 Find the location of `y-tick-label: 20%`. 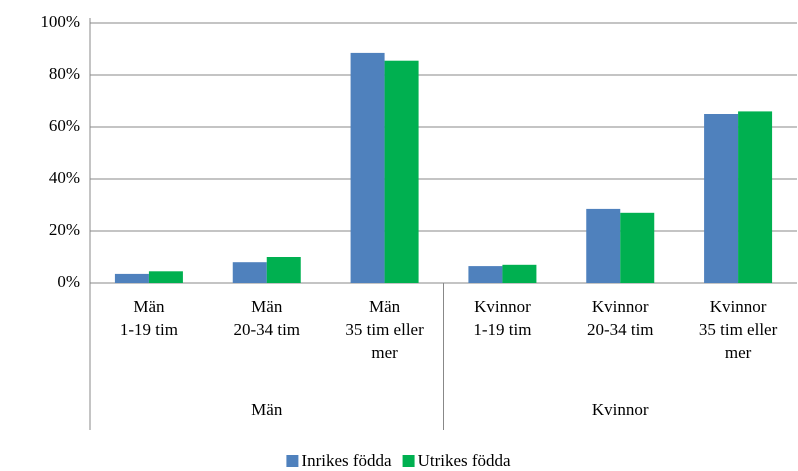

y-tick-label: 20% is located at coordinates (64, 229).